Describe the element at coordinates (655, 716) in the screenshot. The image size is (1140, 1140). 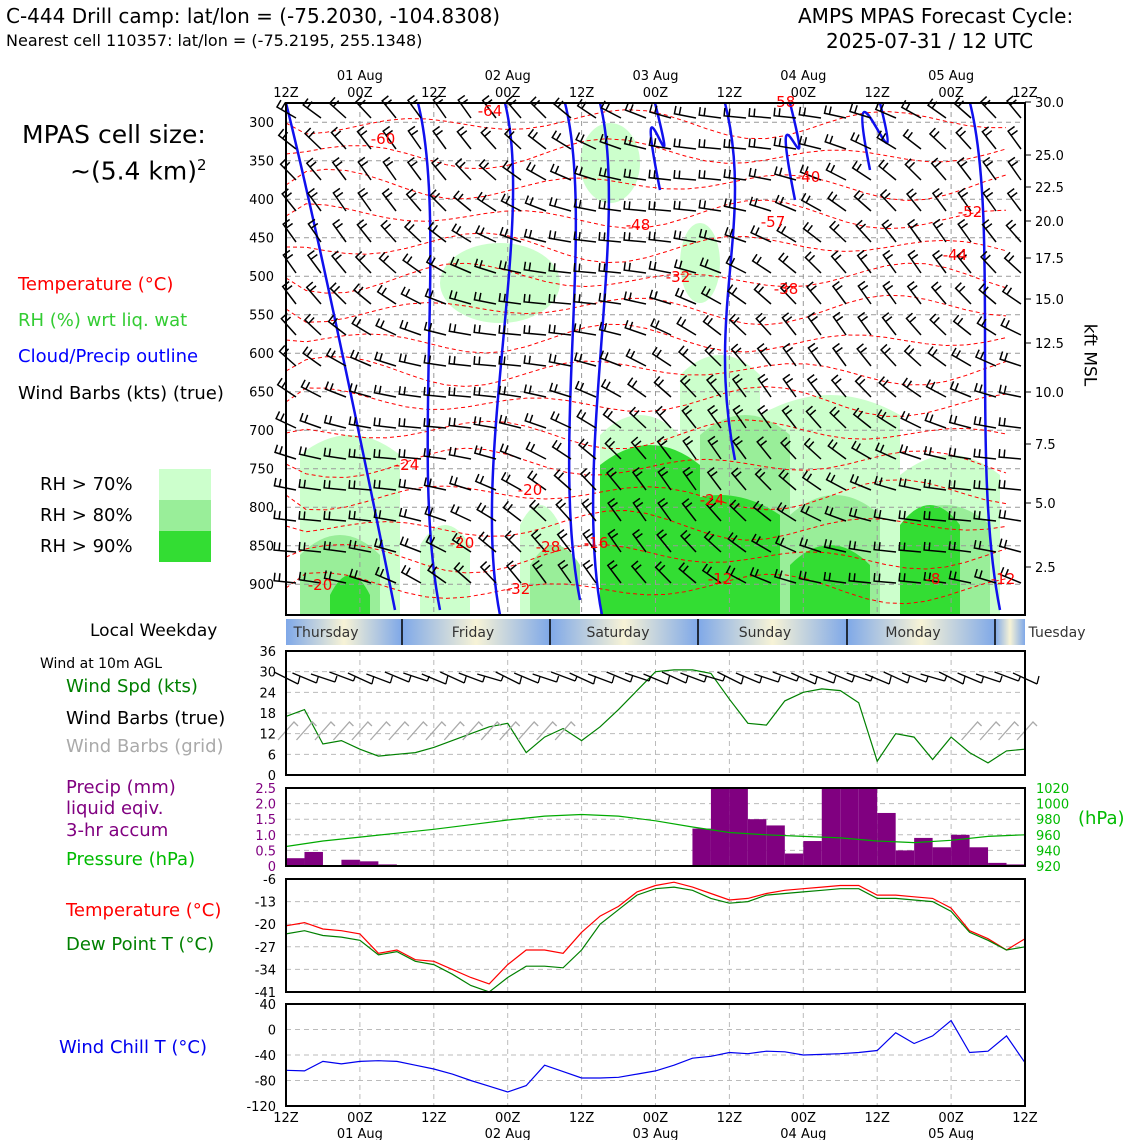
I see `wind-speed-line` at that location.